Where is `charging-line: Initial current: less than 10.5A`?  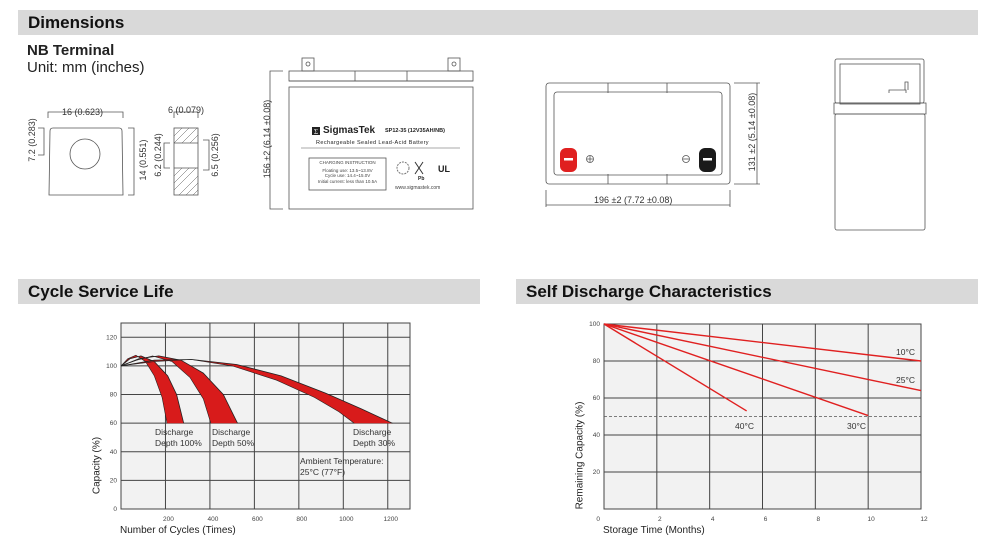 charging-line: Initial current: less than 10.5A is located at coordinates (347, 181).